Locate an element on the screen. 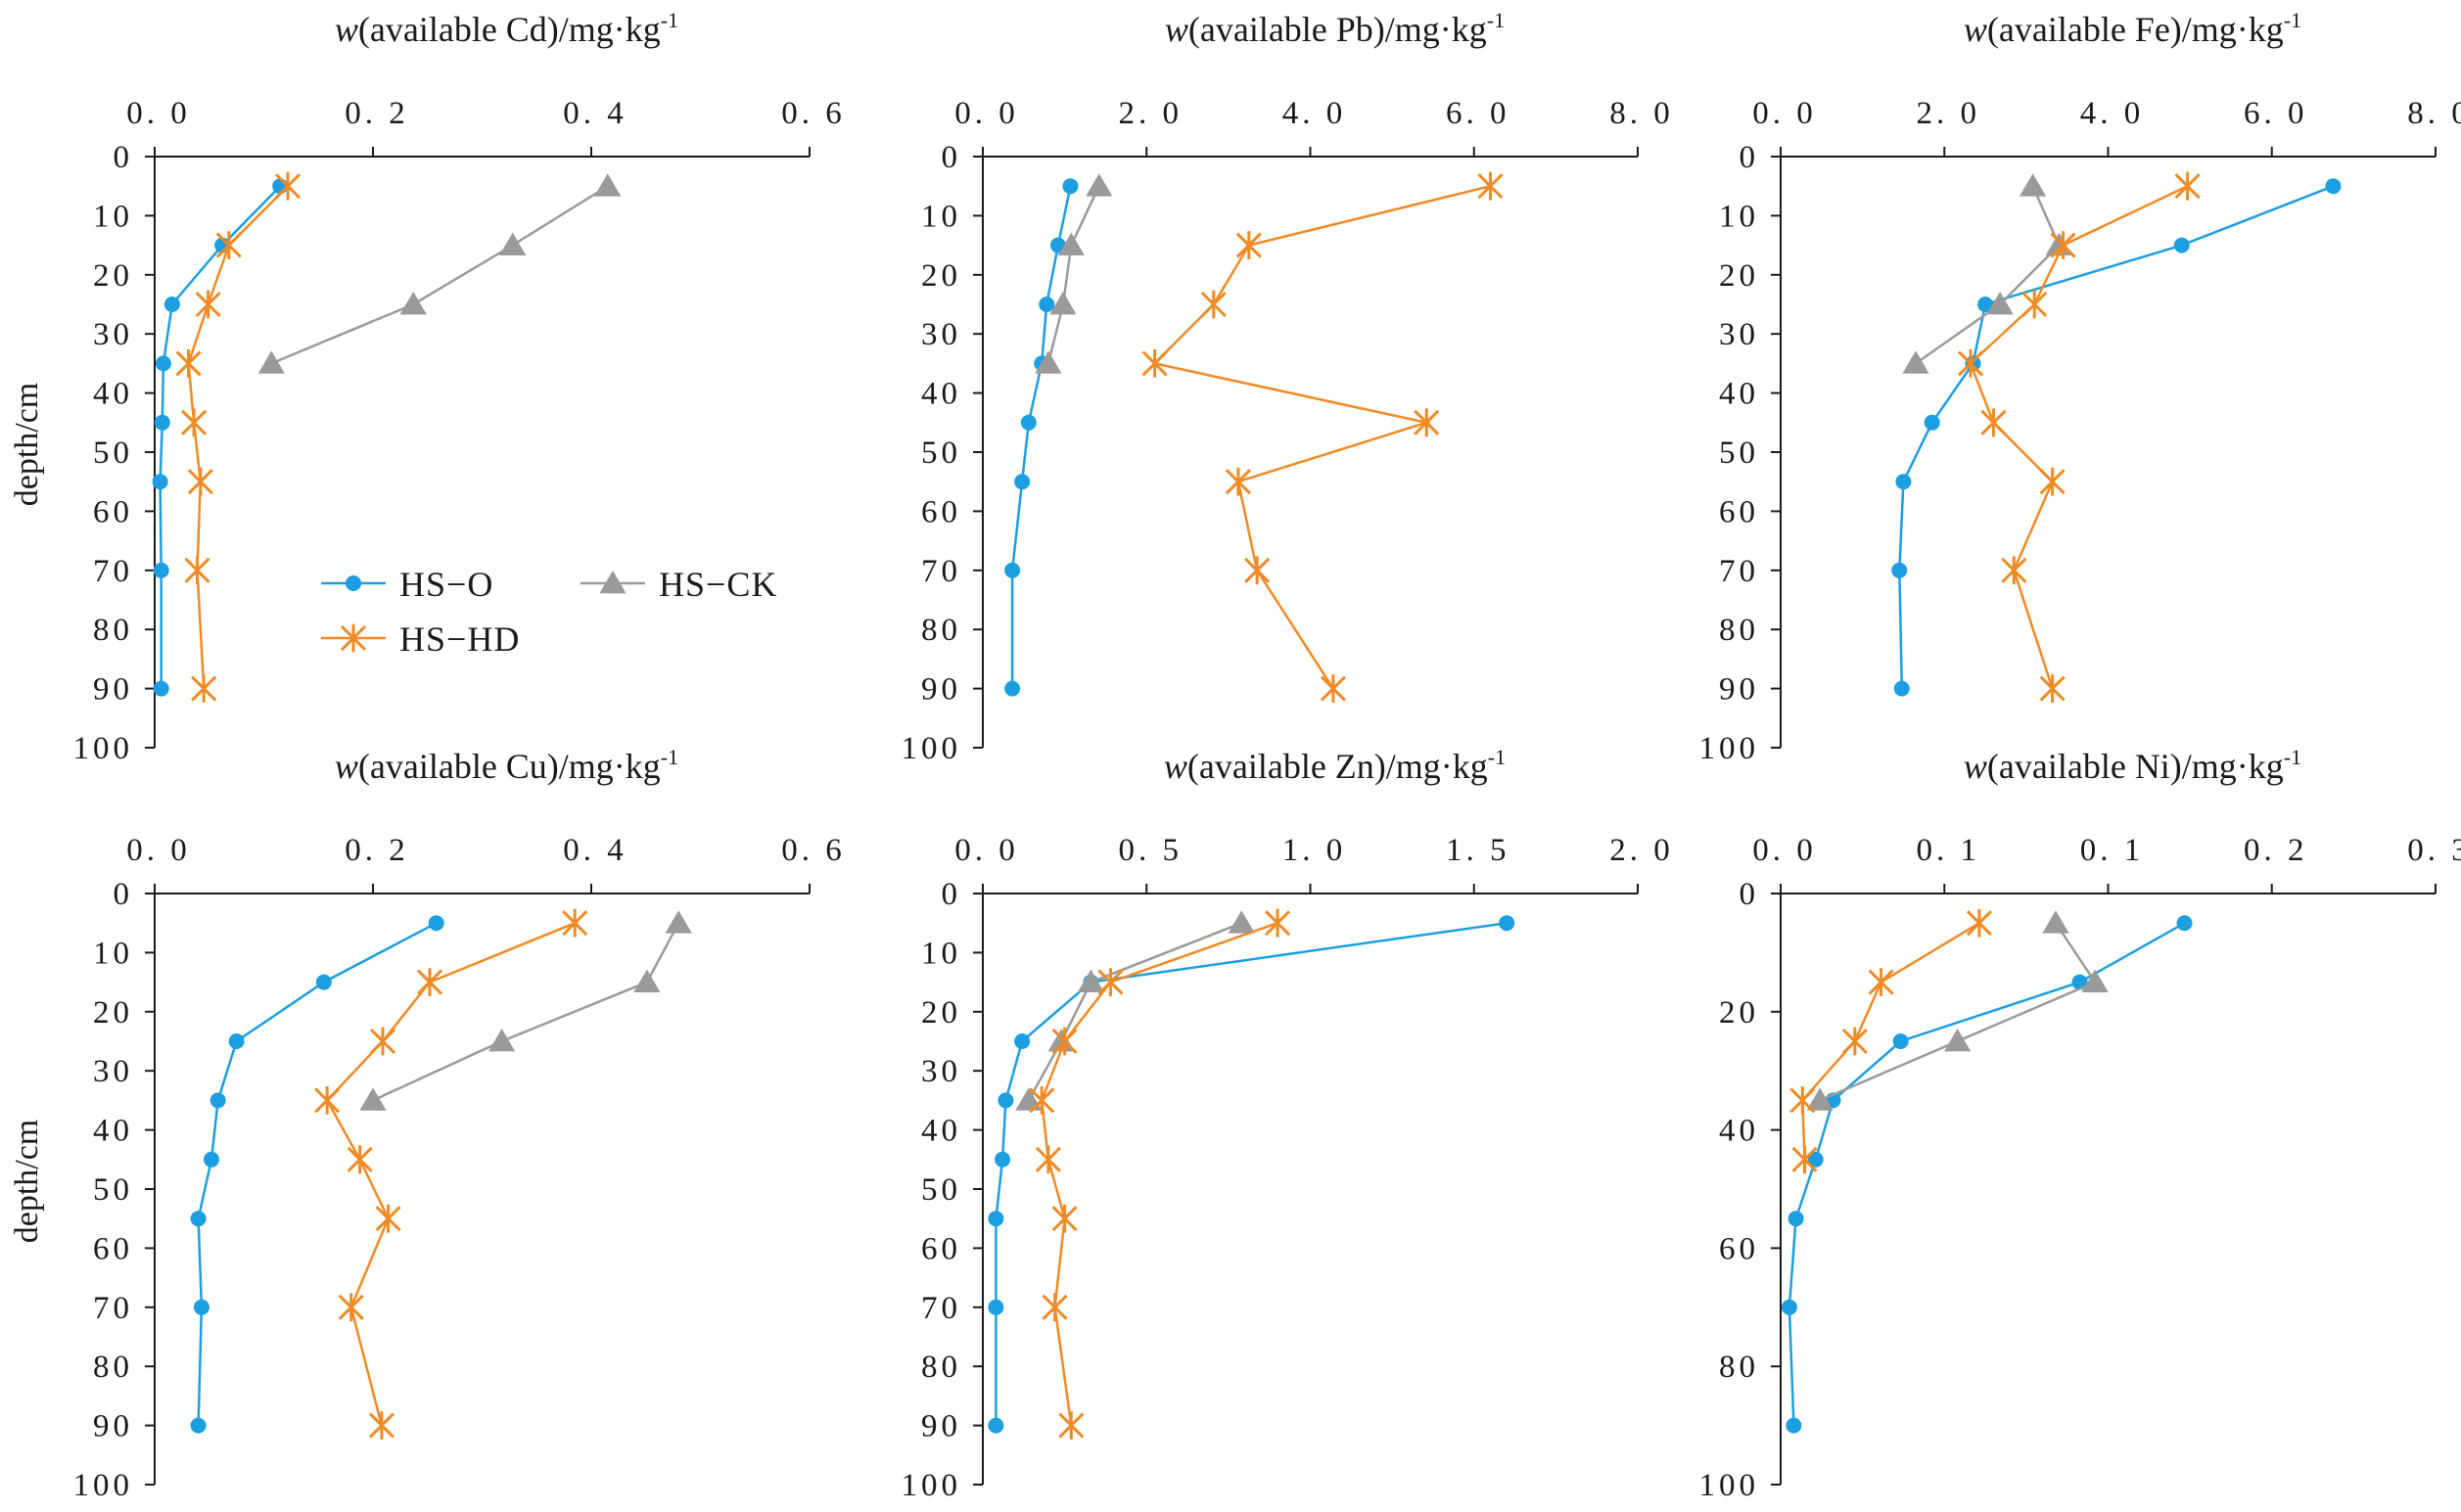 The height and width of the screenshot is (1512, 2461). x-tick-label: 0. 1 is located at coordinates (1949, 850).